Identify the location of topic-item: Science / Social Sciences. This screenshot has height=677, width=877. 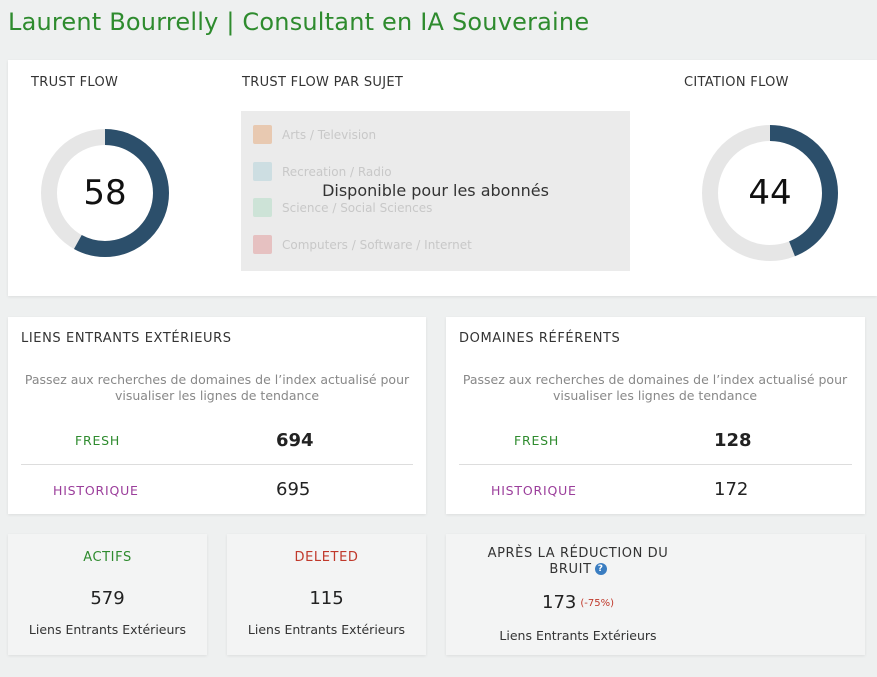
(342, 207).